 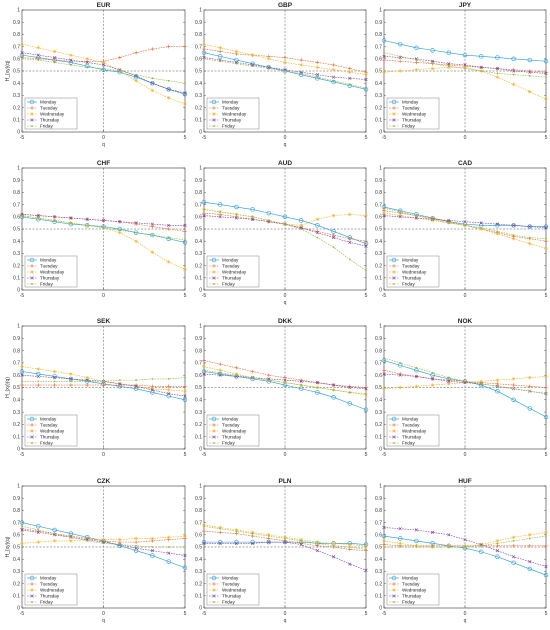 What do you see at coordinates (231, 266) in the screenshot?
I see `legend-entry: Tuesday` at bounding box center [231, 266].